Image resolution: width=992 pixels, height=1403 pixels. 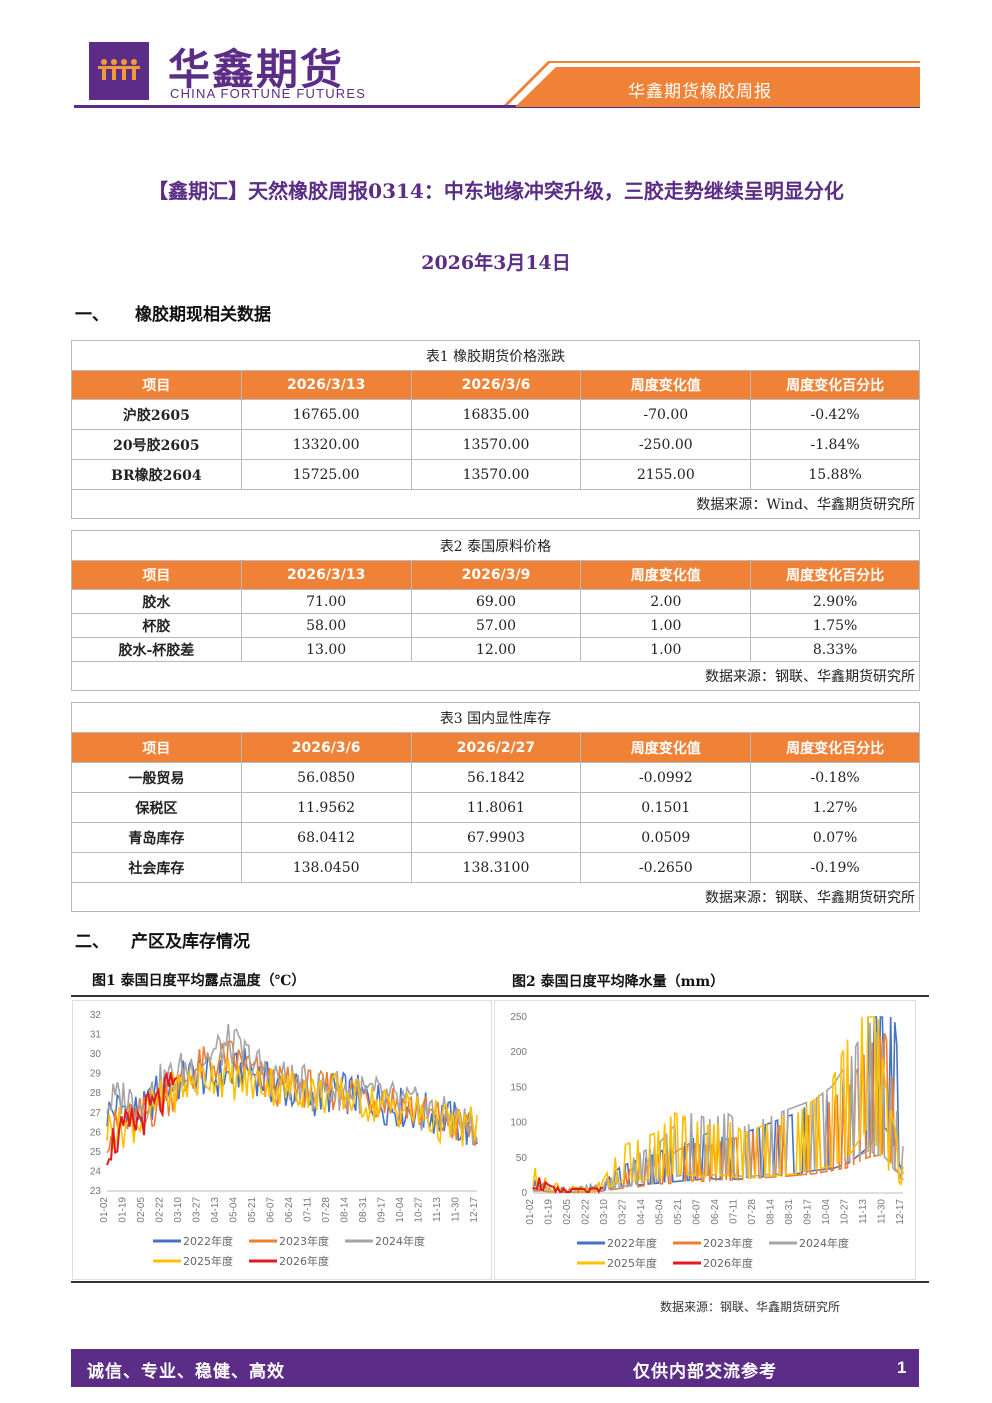 What do you see at coordinates (902, 1367) in the screenshot?
I see `page-number: 1` at bounding box center [902, 1367].